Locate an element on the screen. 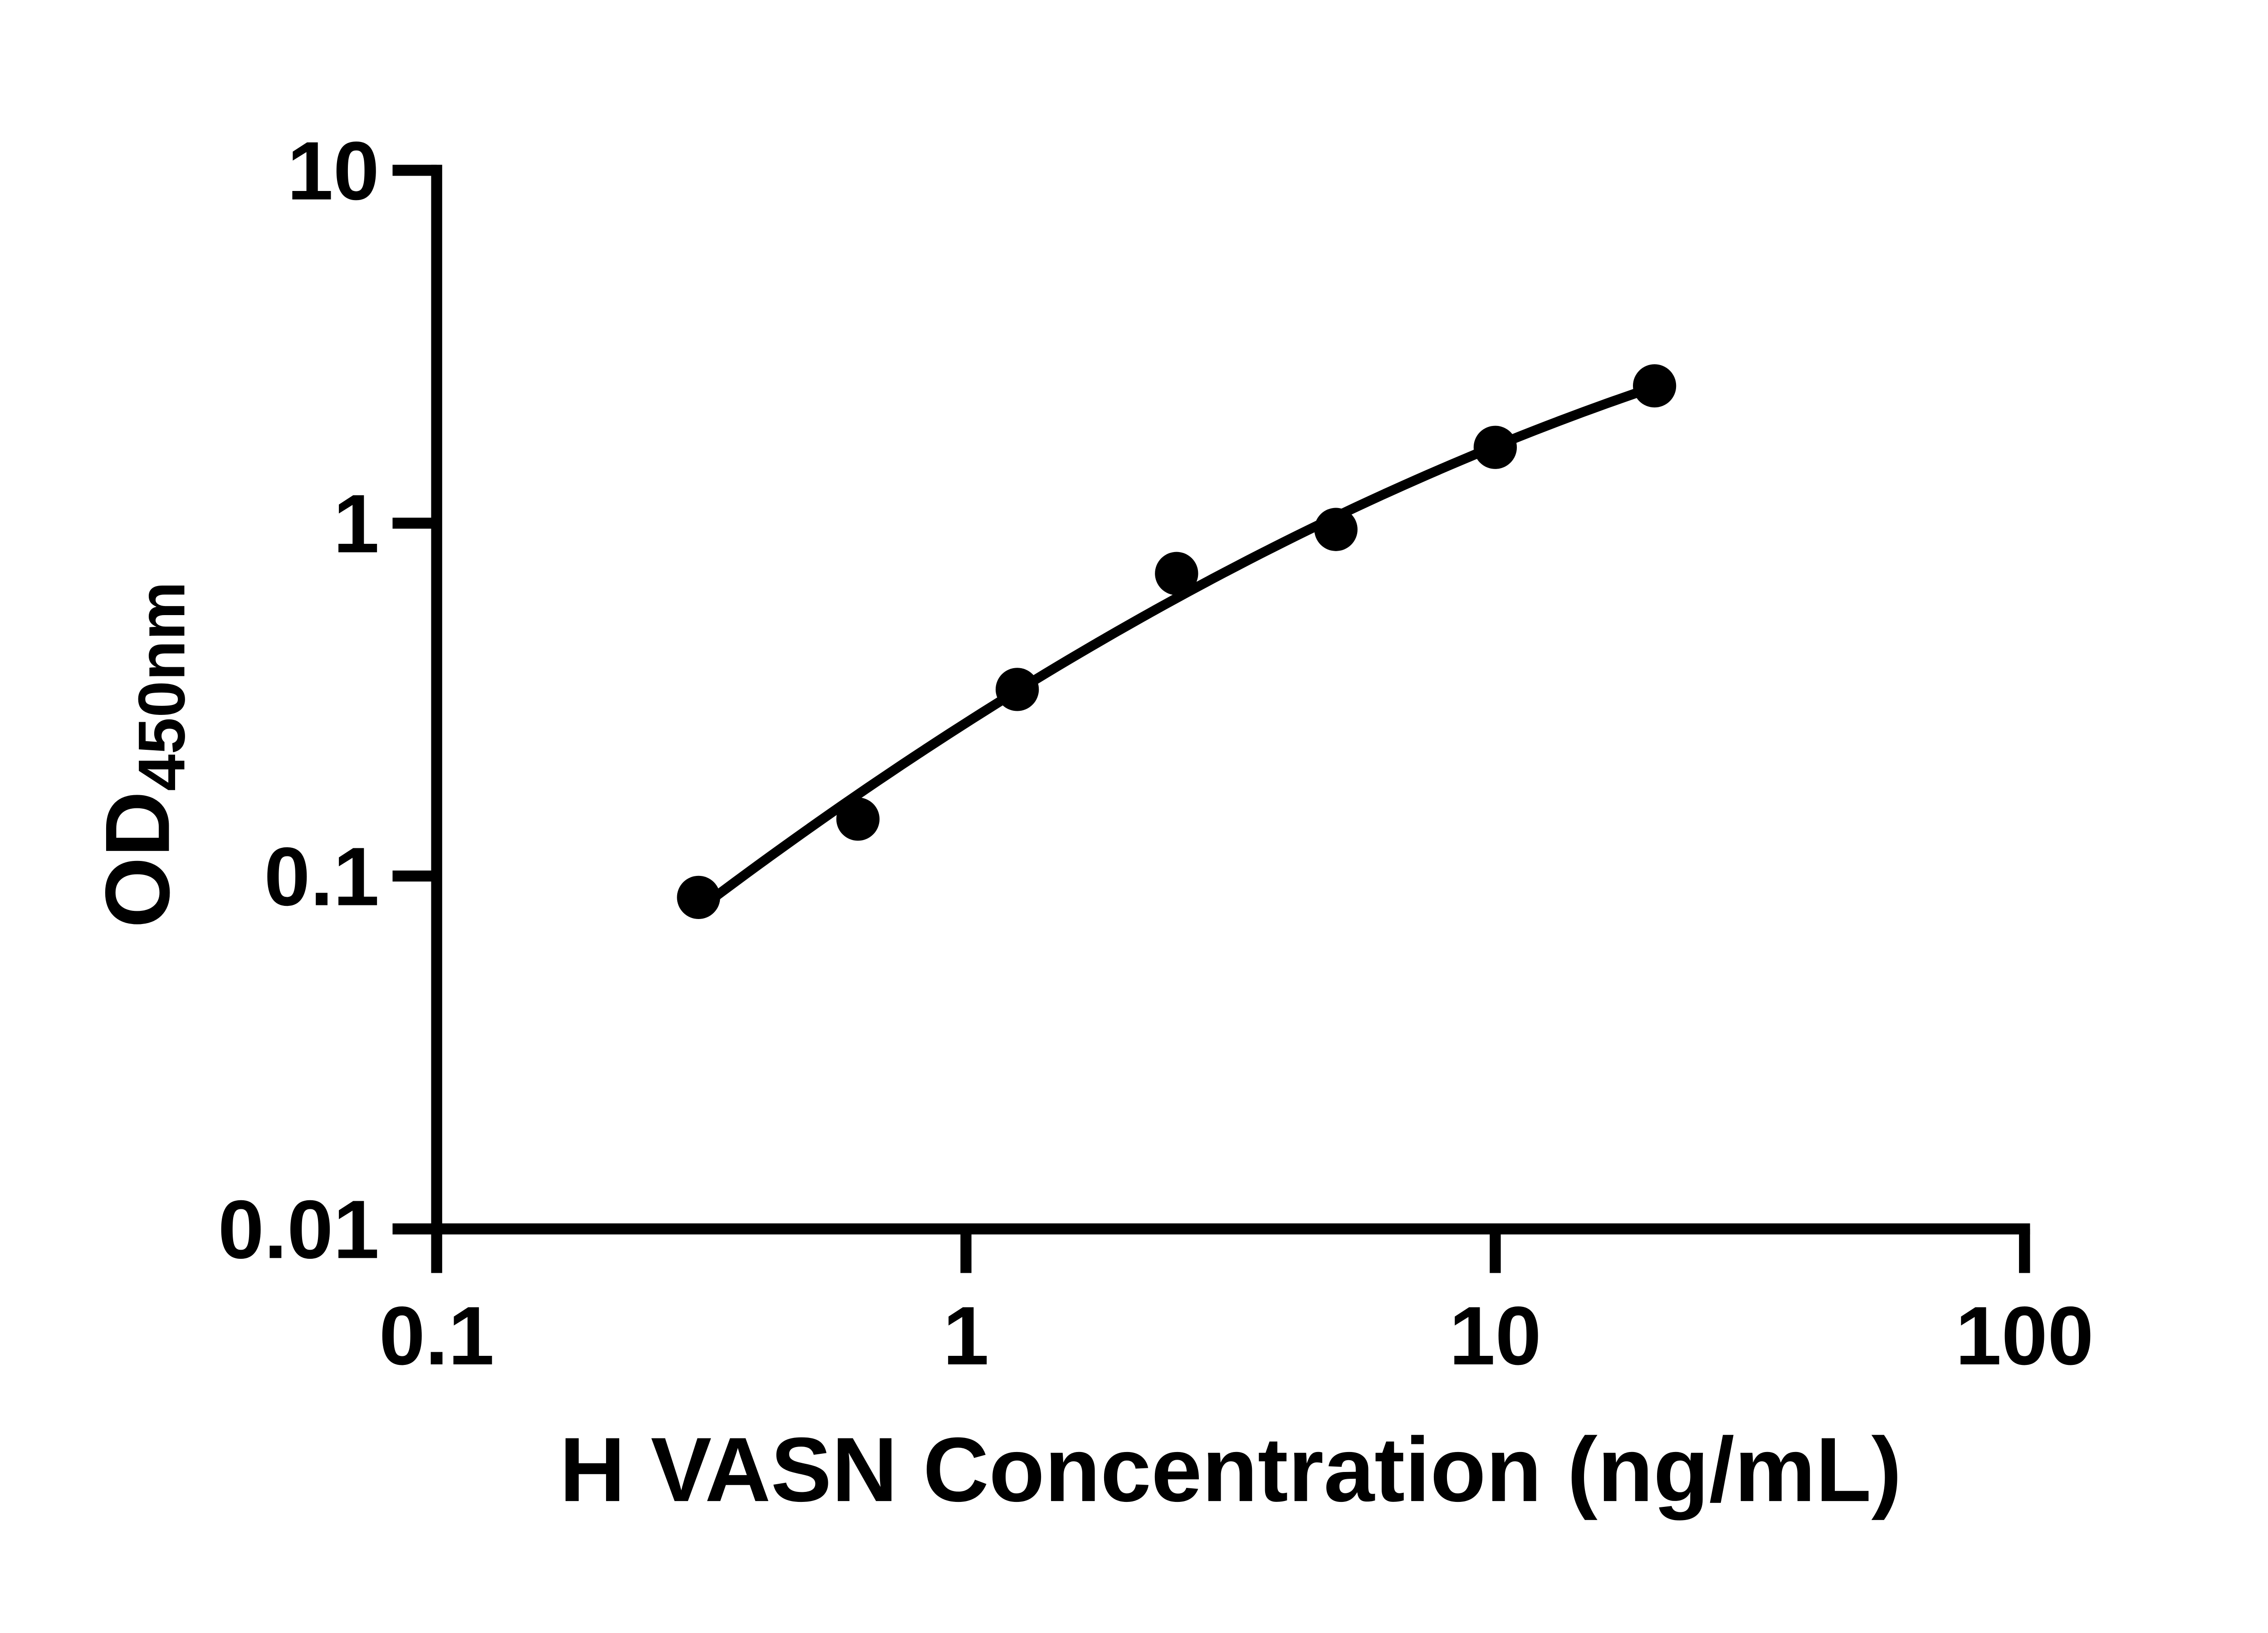  y-tick-label: 0.1 is located at coordinates (322, 876).